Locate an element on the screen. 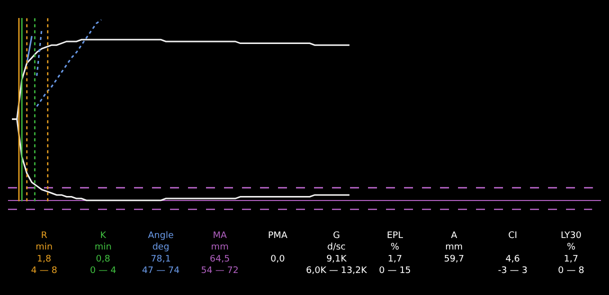 The height and width of the screenshot is (295, 609). text: LY30 % 1,7 0 — 8 is located at coordinates (571, 253).